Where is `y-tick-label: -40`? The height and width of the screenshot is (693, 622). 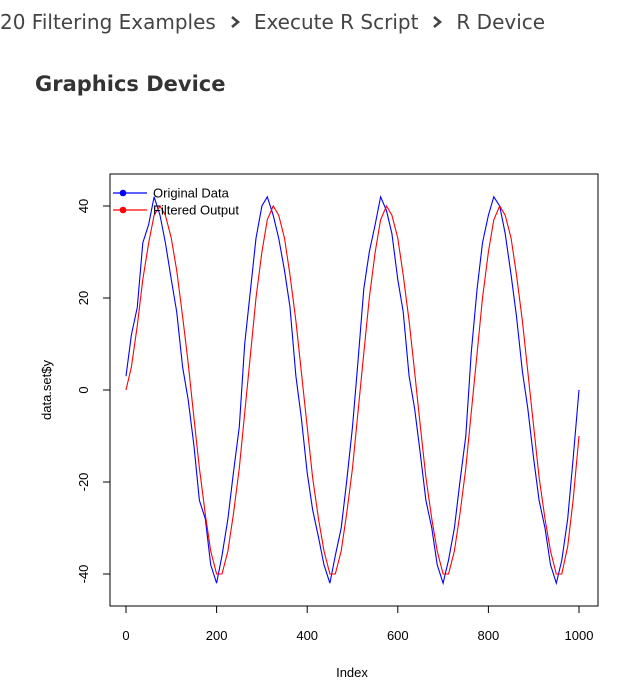 y-tick-label: -40 is located at coordinates (83, 574).